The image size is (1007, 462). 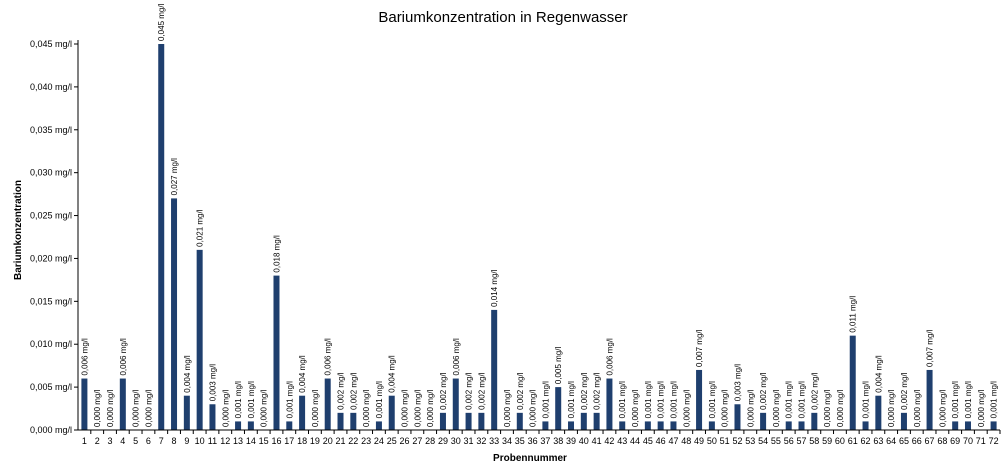 What do you see at coordinates (763, 441) in the screenshot?
I see `x-tick-label: 54` at bounding box center [763, 441].